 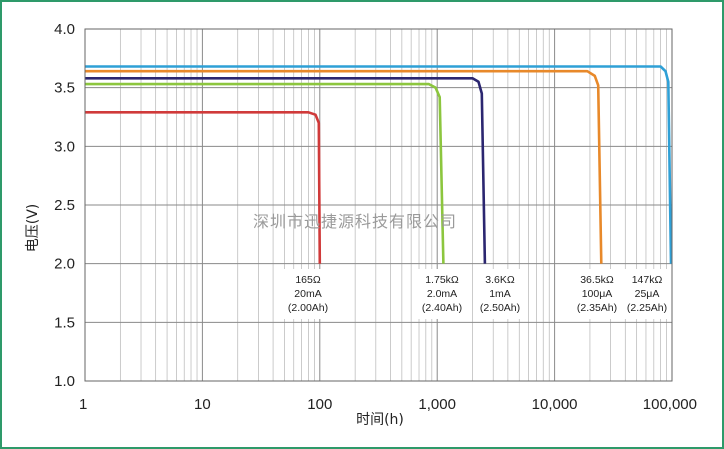 I want to click on y-axis-title: 电压(V), so click(x=33, y=228).